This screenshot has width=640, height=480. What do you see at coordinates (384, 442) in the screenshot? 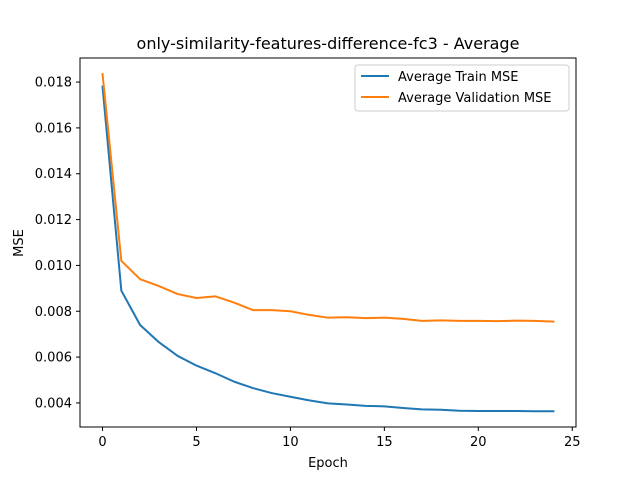
I see `x-tick-label: 15` at bounding box center [384, 442].